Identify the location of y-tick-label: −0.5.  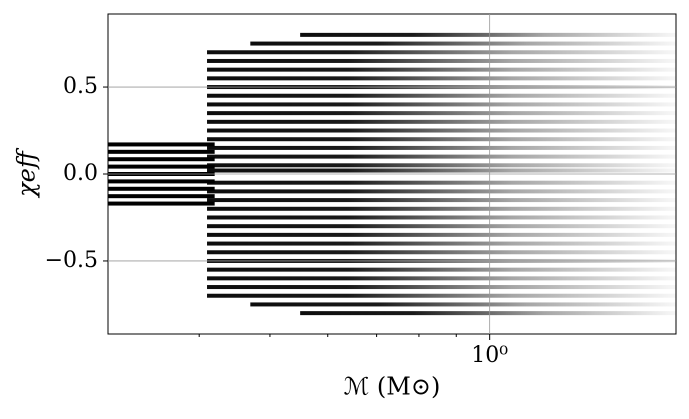
(71, 260).